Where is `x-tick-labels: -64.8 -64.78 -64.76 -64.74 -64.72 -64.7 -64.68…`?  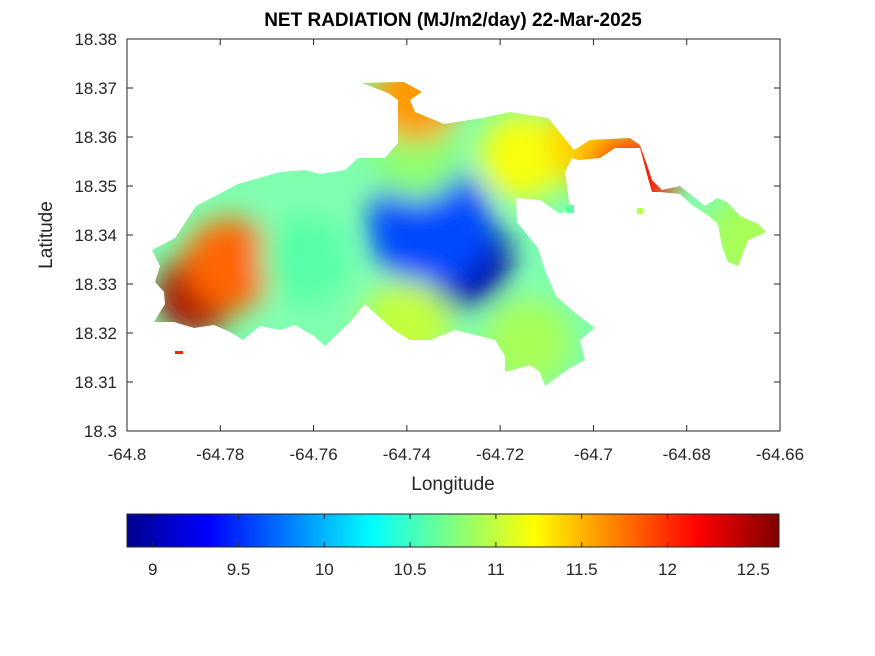
x-tick-labels: -64.8 -64.78 -64.76 -64.74 -64.72 -64.7 -64.68… is located at coordinates (456, 454).